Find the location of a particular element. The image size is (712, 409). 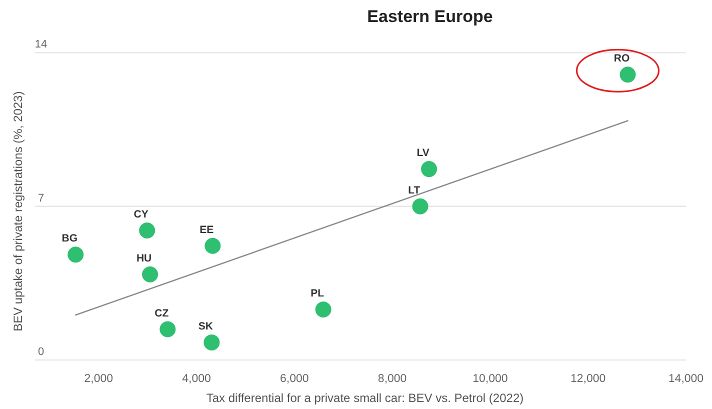

annotation: SK is located at coordinates (206, 326).